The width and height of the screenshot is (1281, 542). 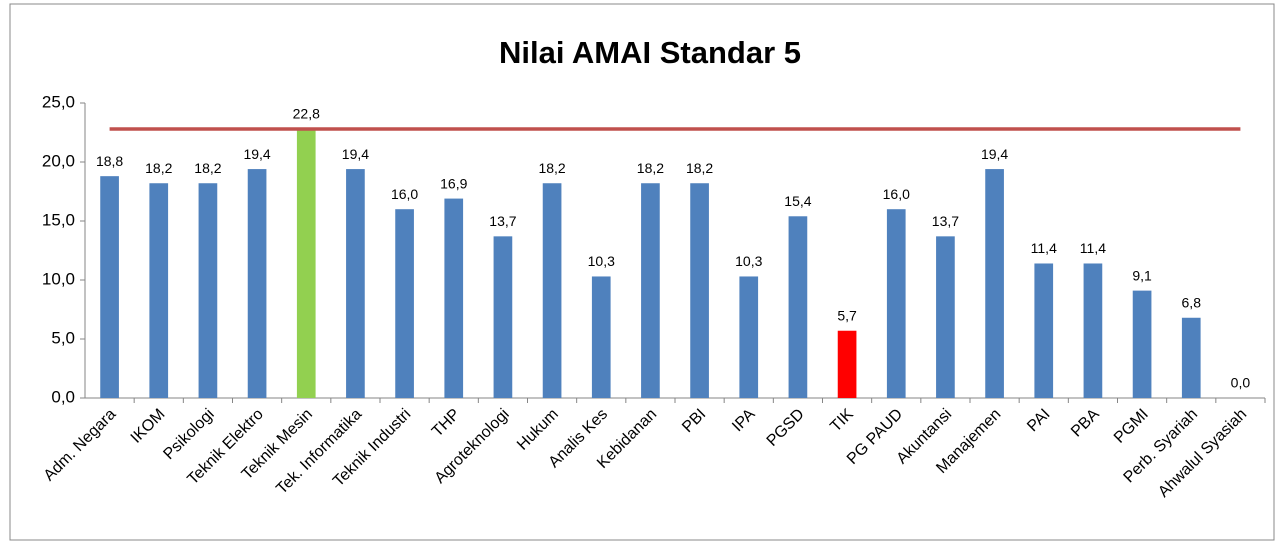 What do you see at coordinates (1241, 383) in the screenshot?
I see `value-label: 0,0` at bounding box center [1241, 383].